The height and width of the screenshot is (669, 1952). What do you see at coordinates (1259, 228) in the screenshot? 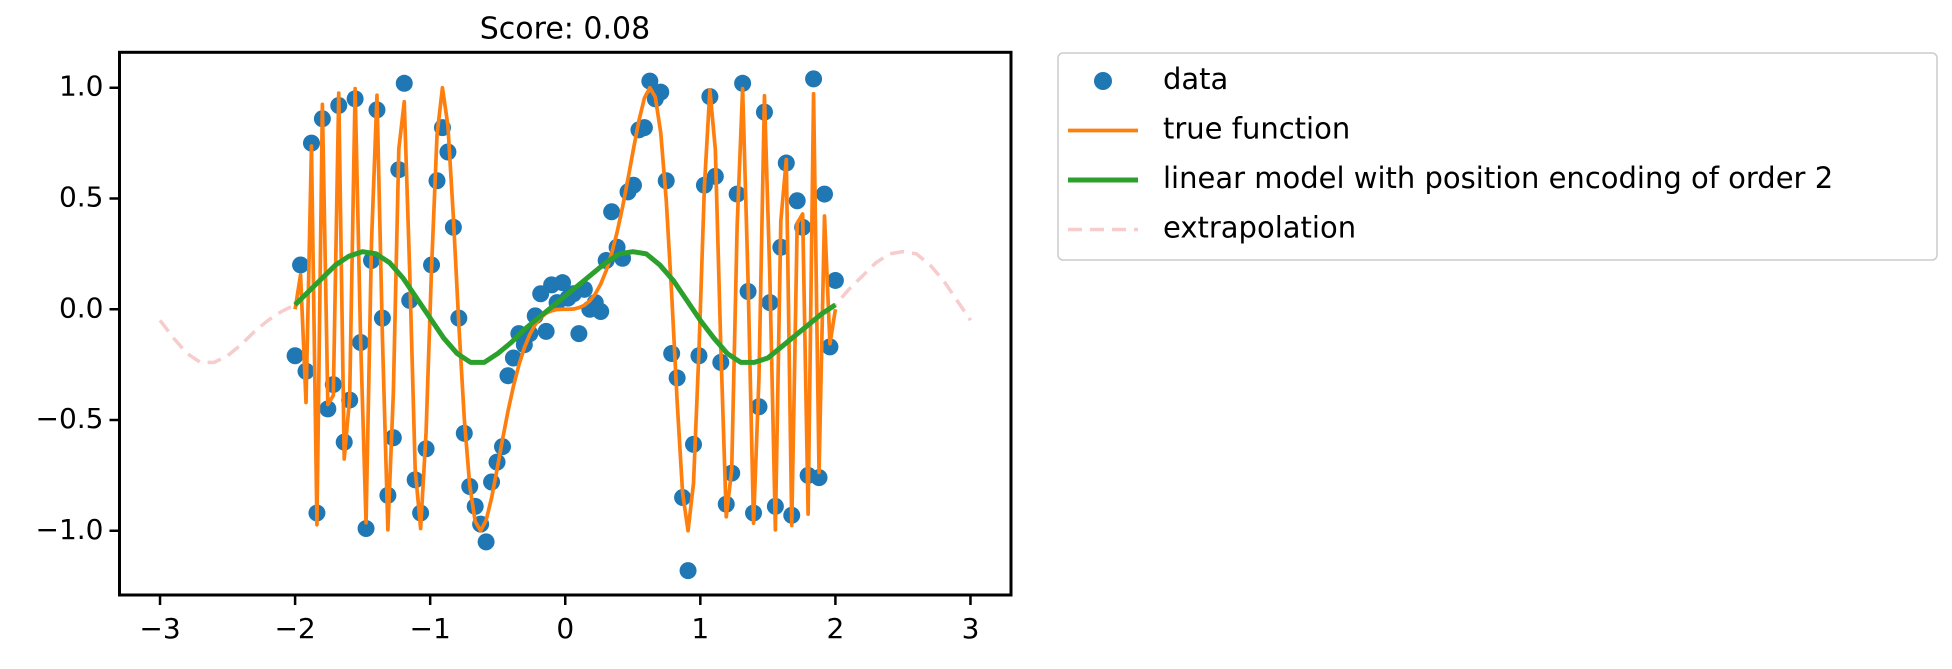
I see `legend-label: extrapolation` at bounding box center [1259, 228].